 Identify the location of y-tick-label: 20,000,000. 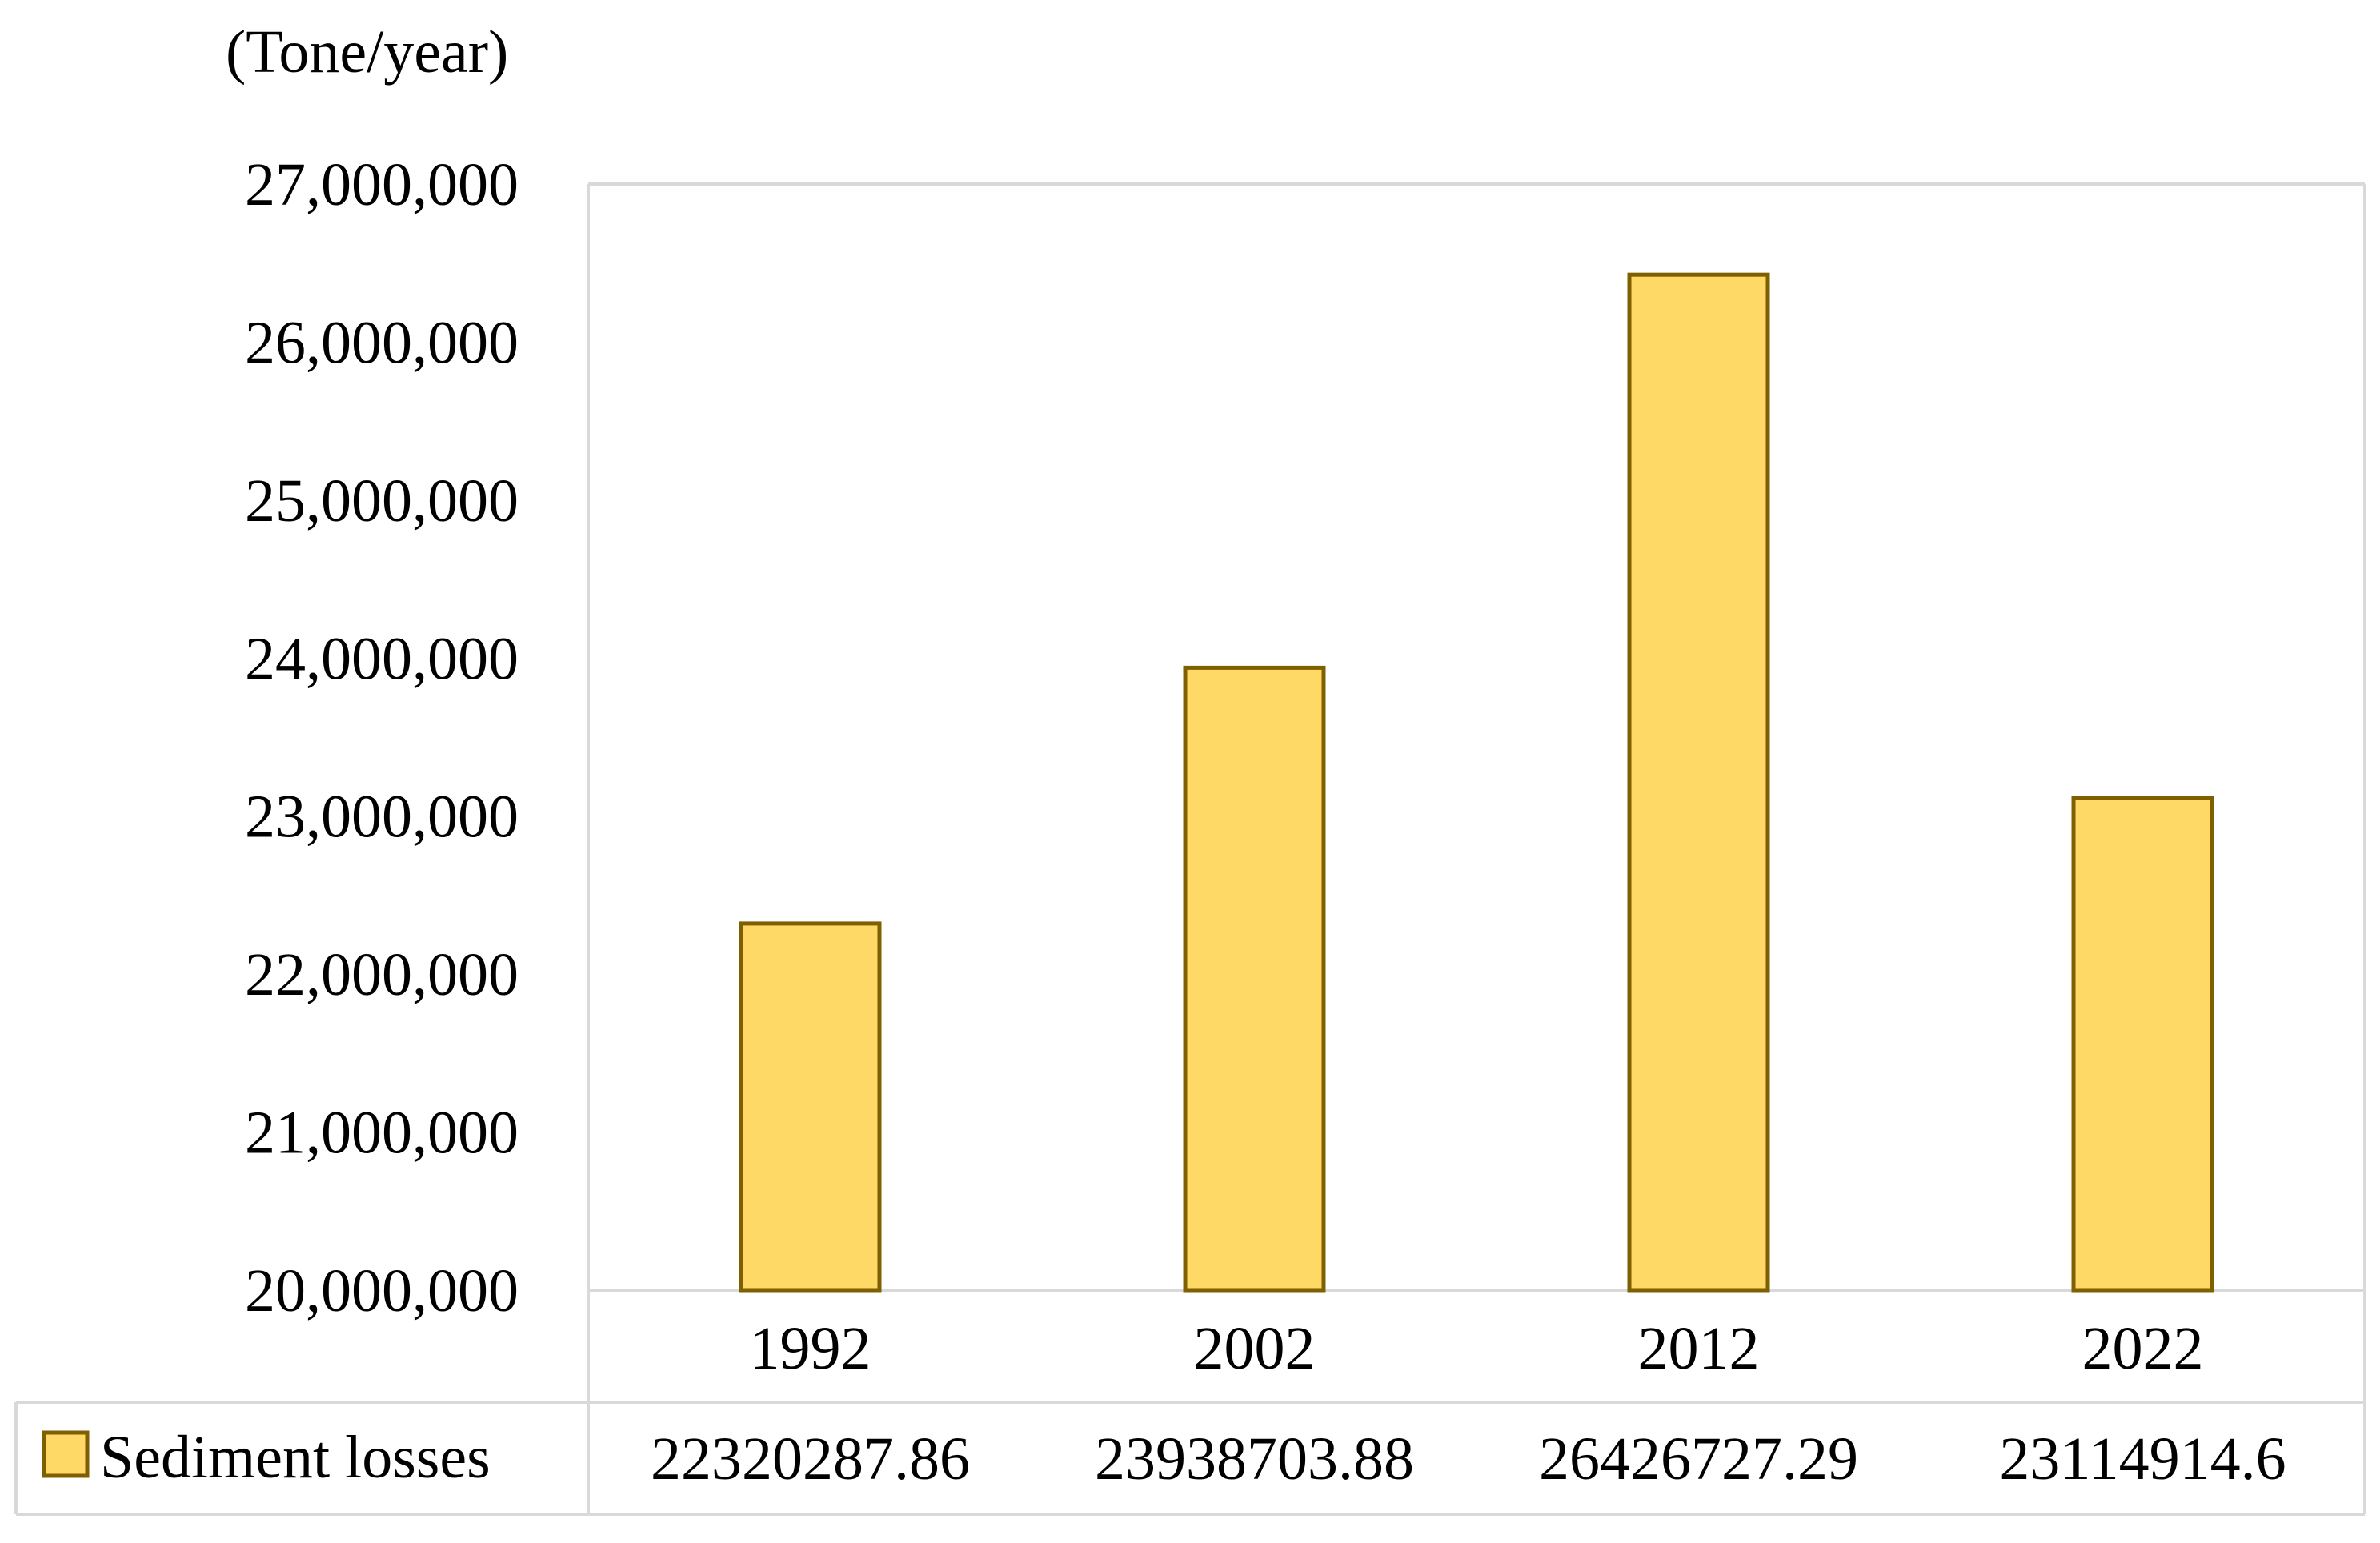
(382, 1291).